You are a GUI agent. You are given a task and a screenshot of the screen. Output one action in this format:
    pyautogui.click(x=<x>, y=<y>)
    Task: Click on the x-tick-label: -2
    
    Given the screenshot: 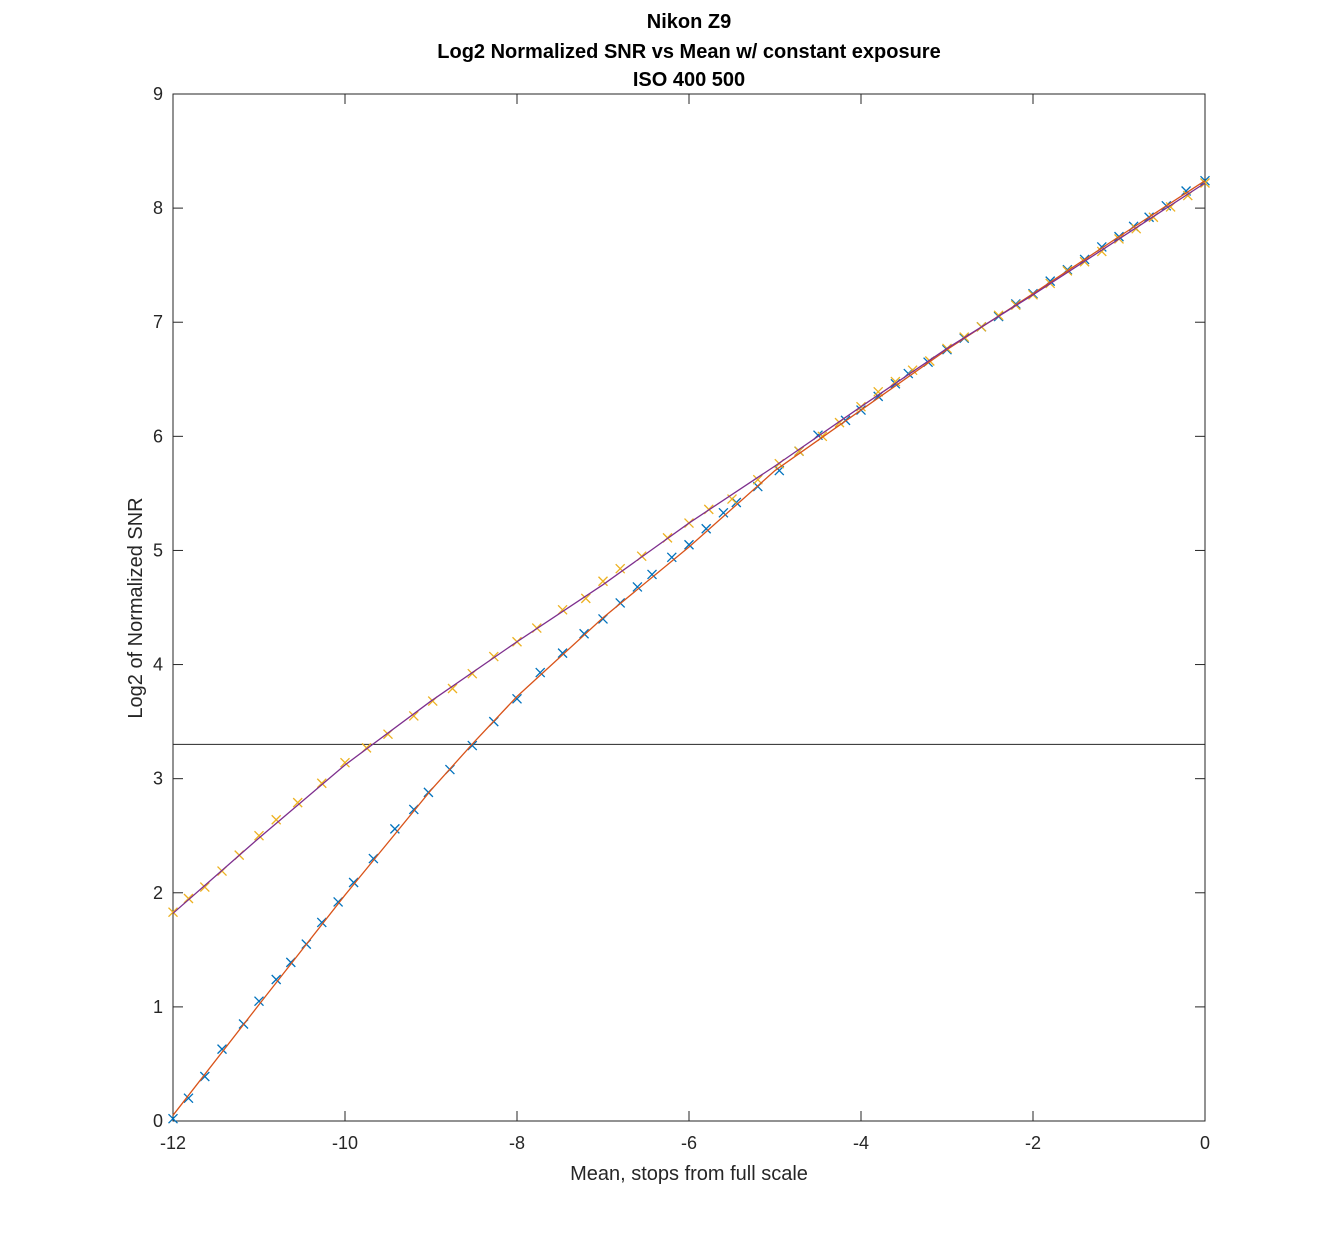 What is the action you would take?
    pyautogui.click(x=1033, y=1143)
    